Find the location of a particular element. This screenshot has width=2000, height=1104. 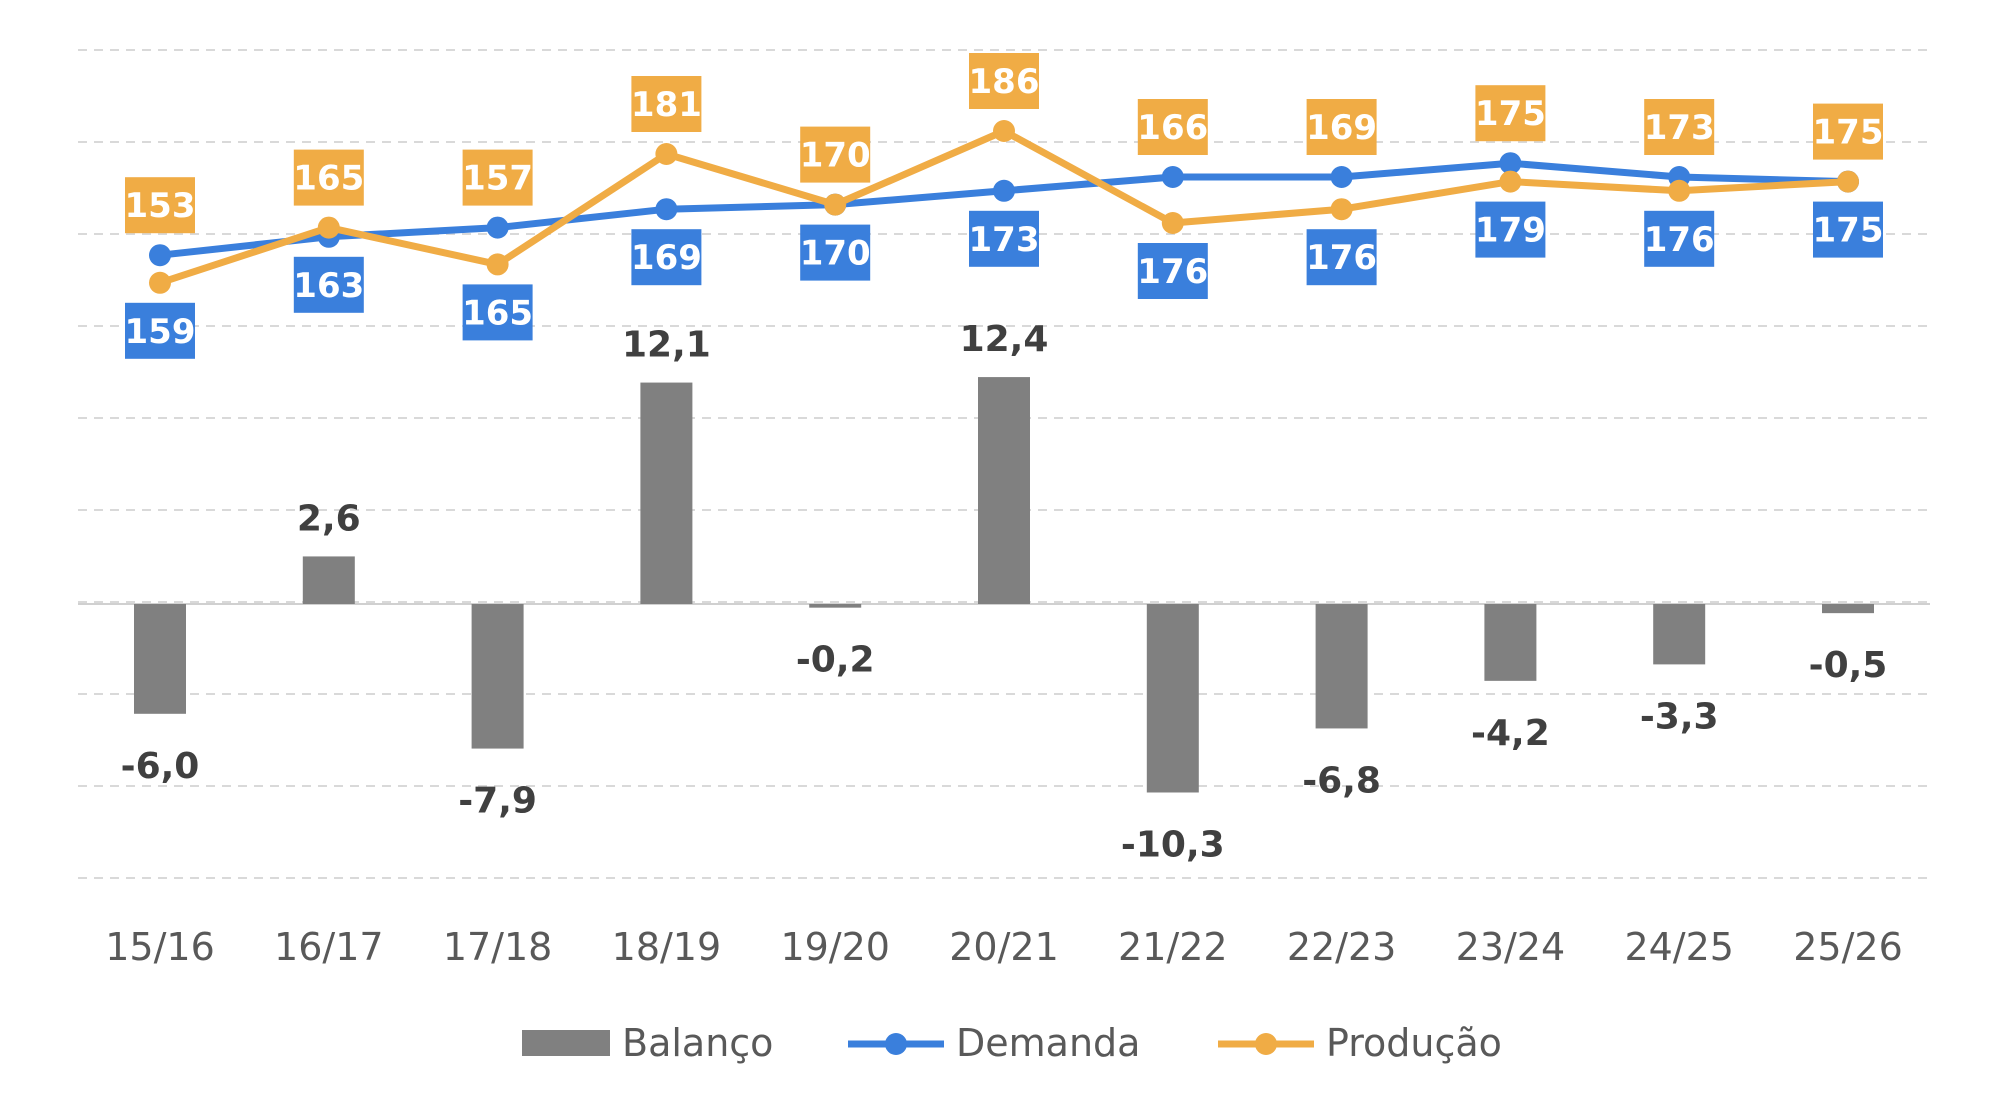

producao-label-16/17: 165 is located at coordinates (328, 179).